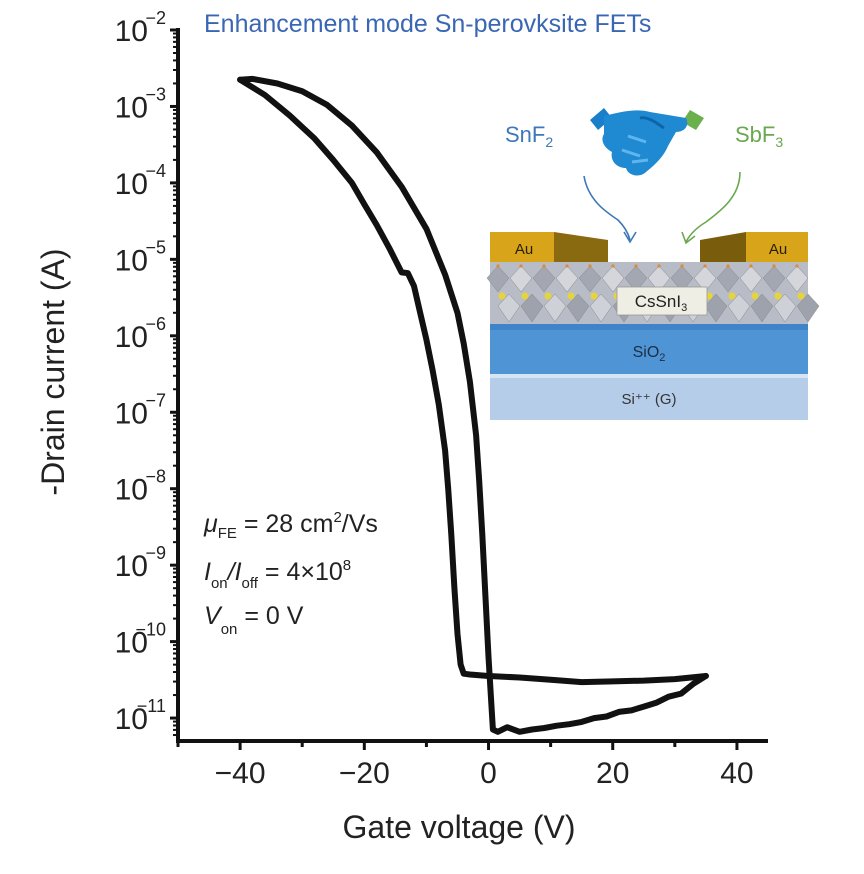 The width and height of the screenshot is (864, 874). I want to click on sbf3-label: SbF3, so click(759, 136).